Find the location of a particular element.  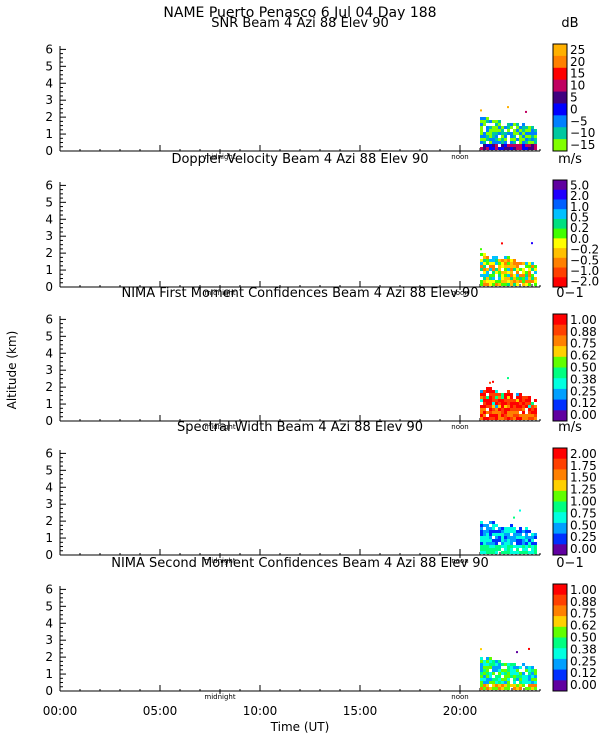

y-tick-label: 4 is located at coordinates (49, 487).